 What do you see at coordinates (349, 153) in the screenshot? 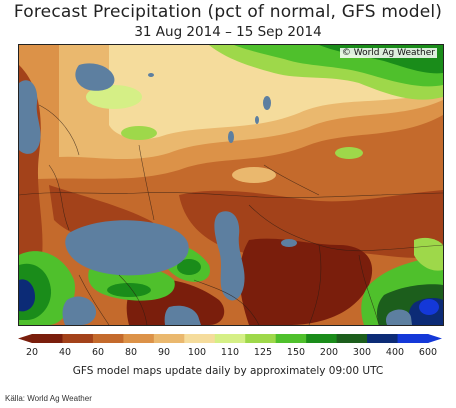
I see `zone-east-green-patch` at bounding box center [349, 153].